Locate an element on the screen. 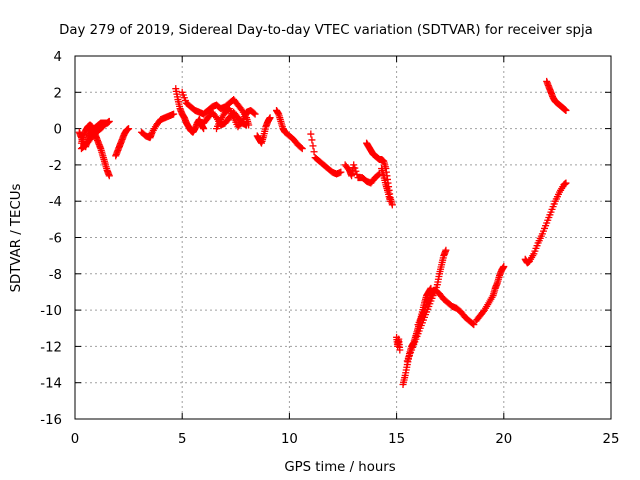 The height and width of the screenshot is (480, 640). y-tick-label: -16 is located at coordinates (51, 420).